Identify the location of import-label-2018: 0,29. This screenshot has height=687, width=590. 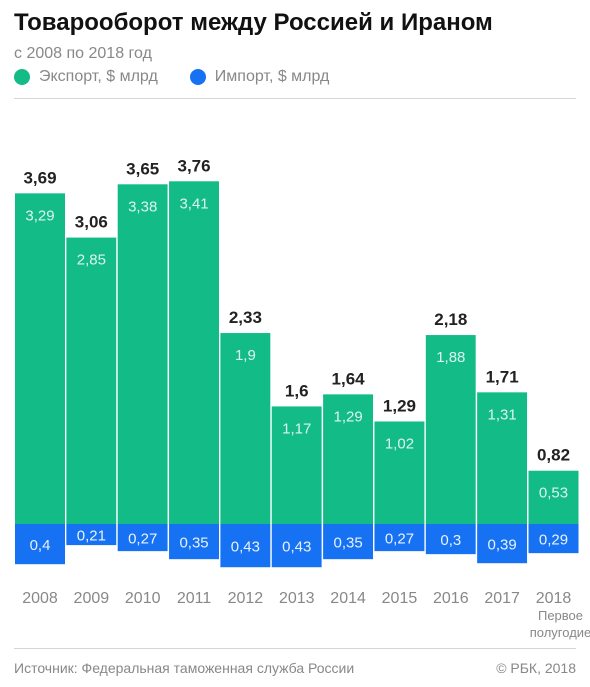
(553, 540).